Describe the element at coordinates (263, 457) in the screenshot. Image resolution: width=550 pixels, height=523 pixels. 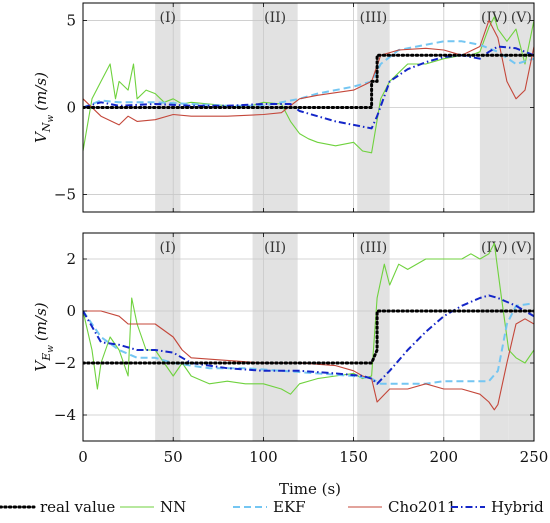
I see `x-tick-label: 100` at that location.